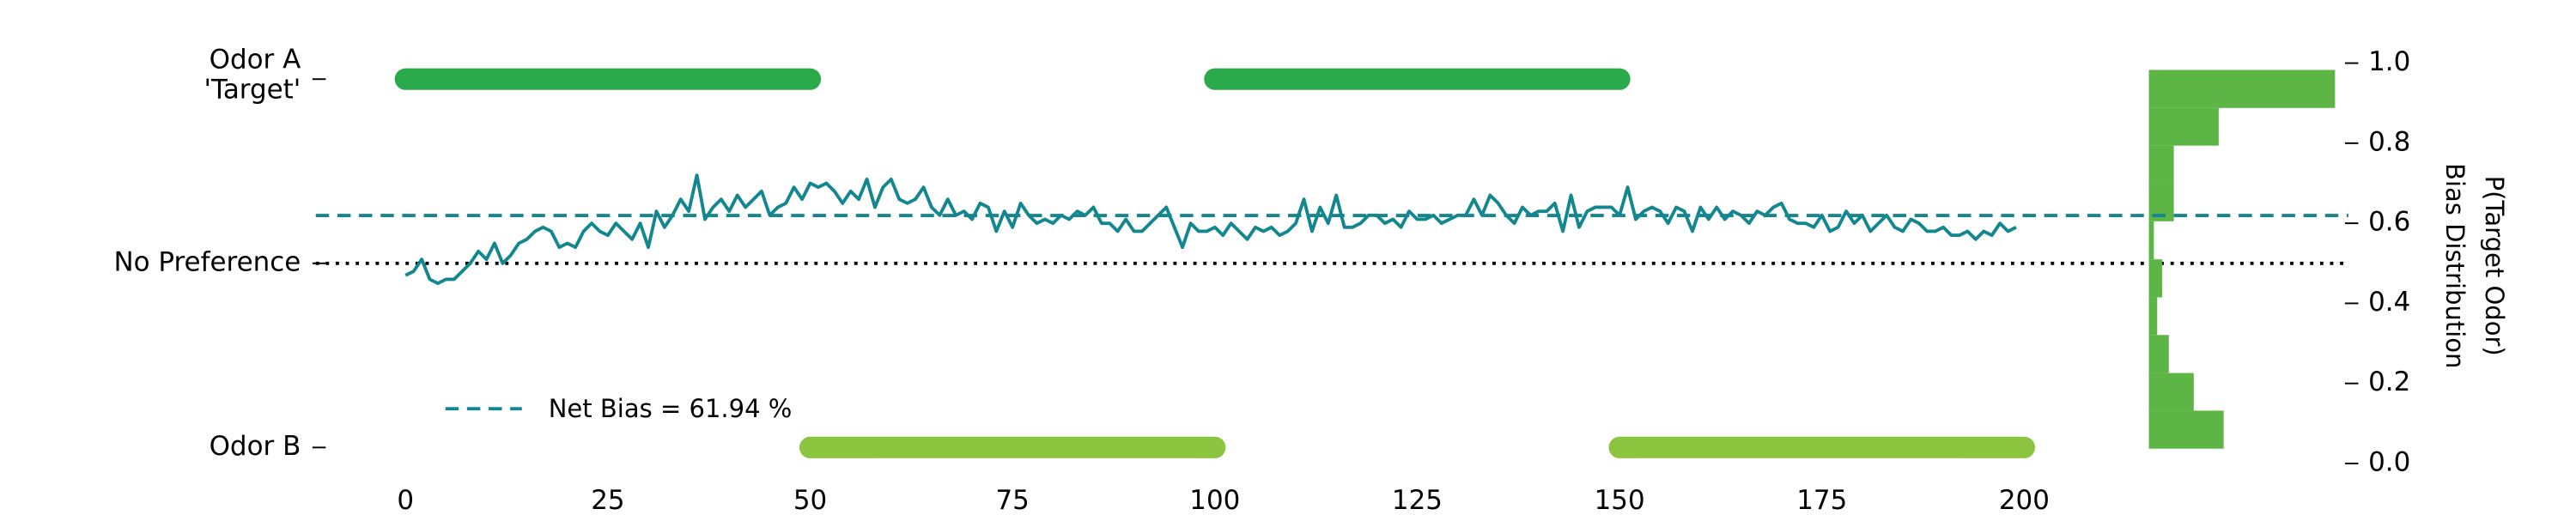  I want to click on y2-tick-label: 0.0, so click(2389, 462).